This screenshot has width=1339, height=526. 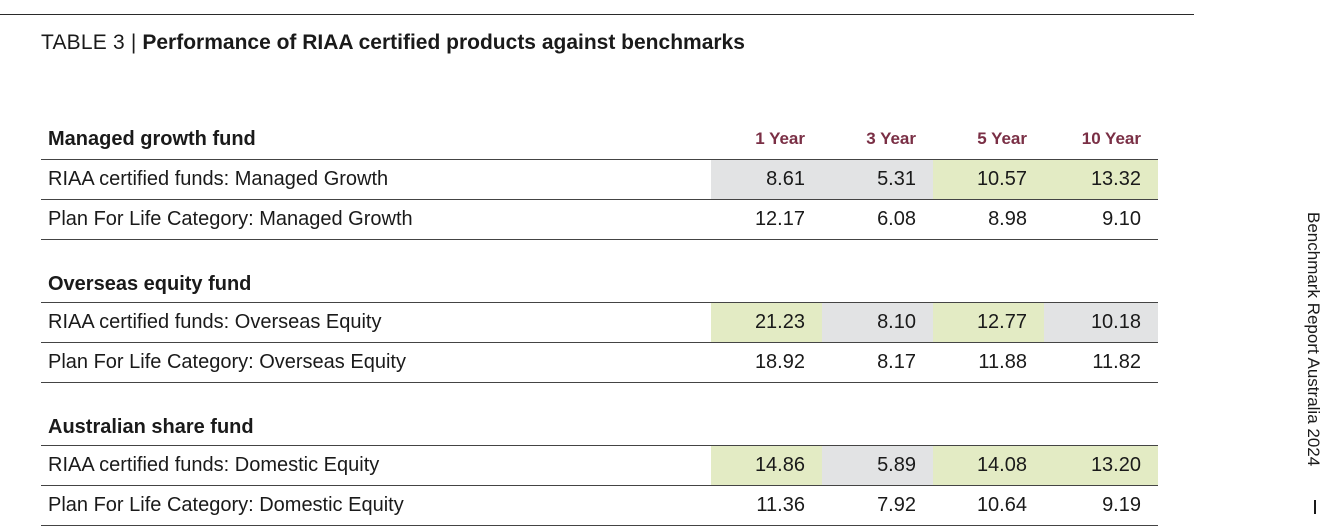 What do you see at coordinates (376, 139) in the screenshot?
I see `section-title: Managed growth fund` at bounding box center [376, 139].